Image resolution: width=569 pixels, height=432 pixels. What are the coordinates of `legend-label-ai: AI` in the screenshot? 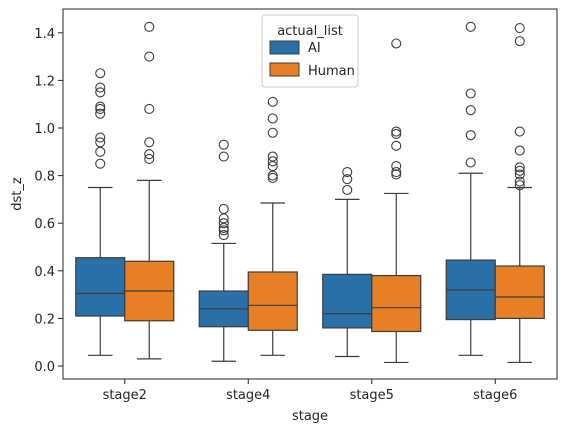 It's located at (314, 48).